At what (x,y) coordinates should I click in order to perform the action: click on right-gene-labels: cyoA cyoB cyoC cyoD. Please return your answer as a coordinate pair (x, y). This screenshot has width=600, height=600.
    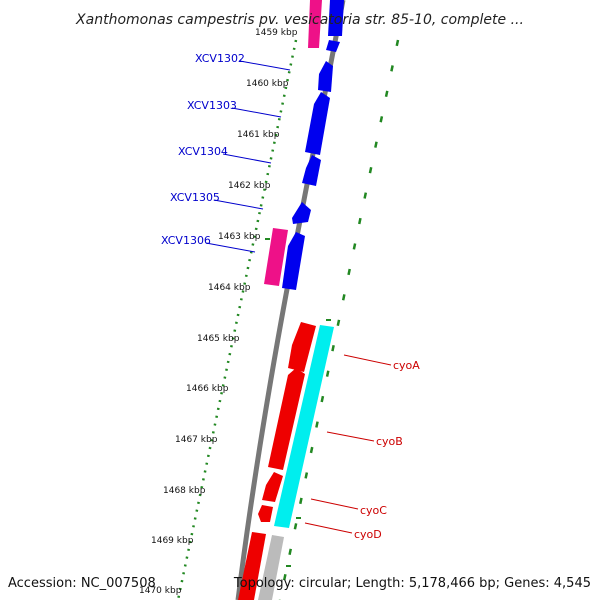
    Looking at the image, I should click on (362, 447).